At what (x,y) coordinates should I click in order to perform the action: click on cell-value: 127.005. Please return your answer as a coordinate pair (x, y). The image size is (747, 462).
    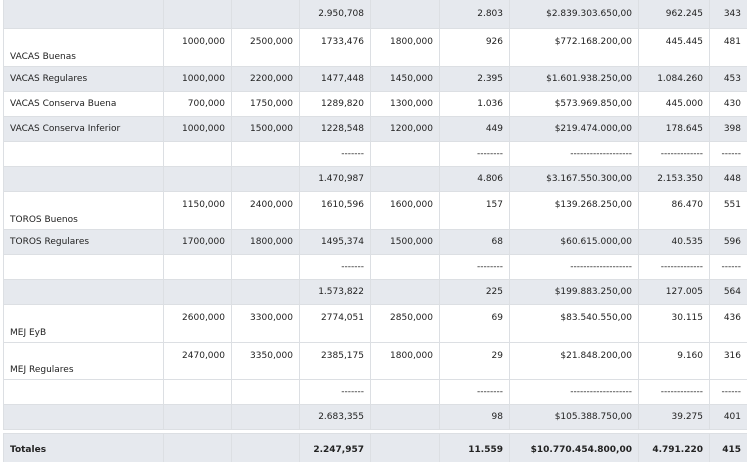
    Looking at the image, I should click on (674, 292).